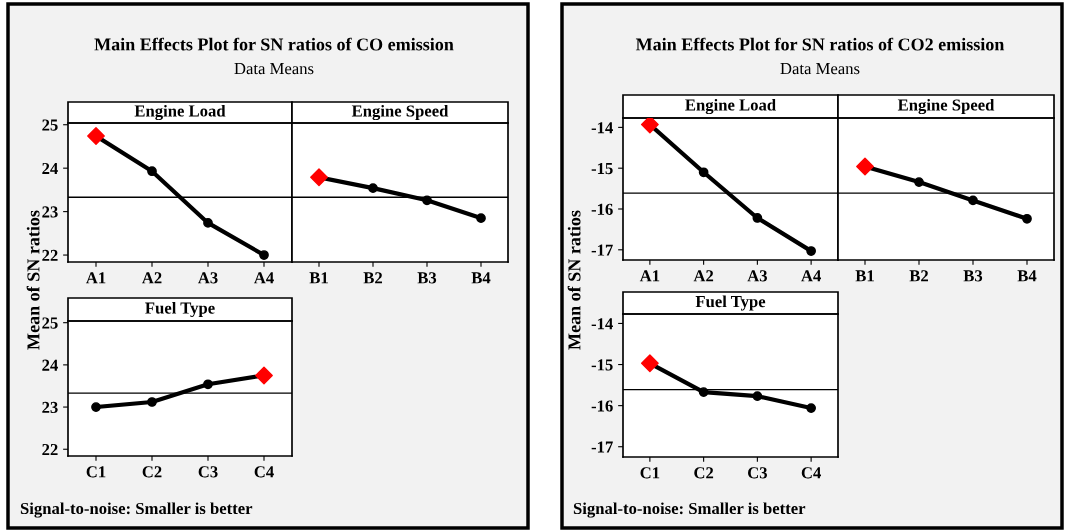  I want to click on text: Main Effects Plot for SN ratios of CO2 emission, so click(820, 44).